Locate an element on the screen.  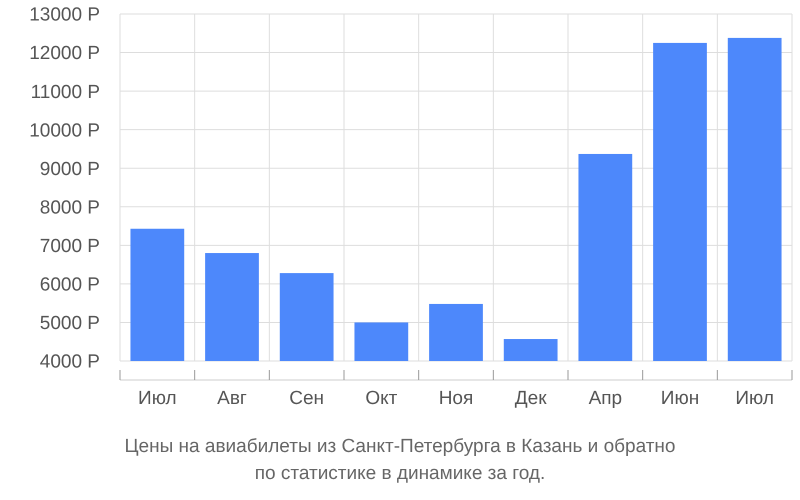
x-tick-label: Апр is located at coordinates (605, 398).